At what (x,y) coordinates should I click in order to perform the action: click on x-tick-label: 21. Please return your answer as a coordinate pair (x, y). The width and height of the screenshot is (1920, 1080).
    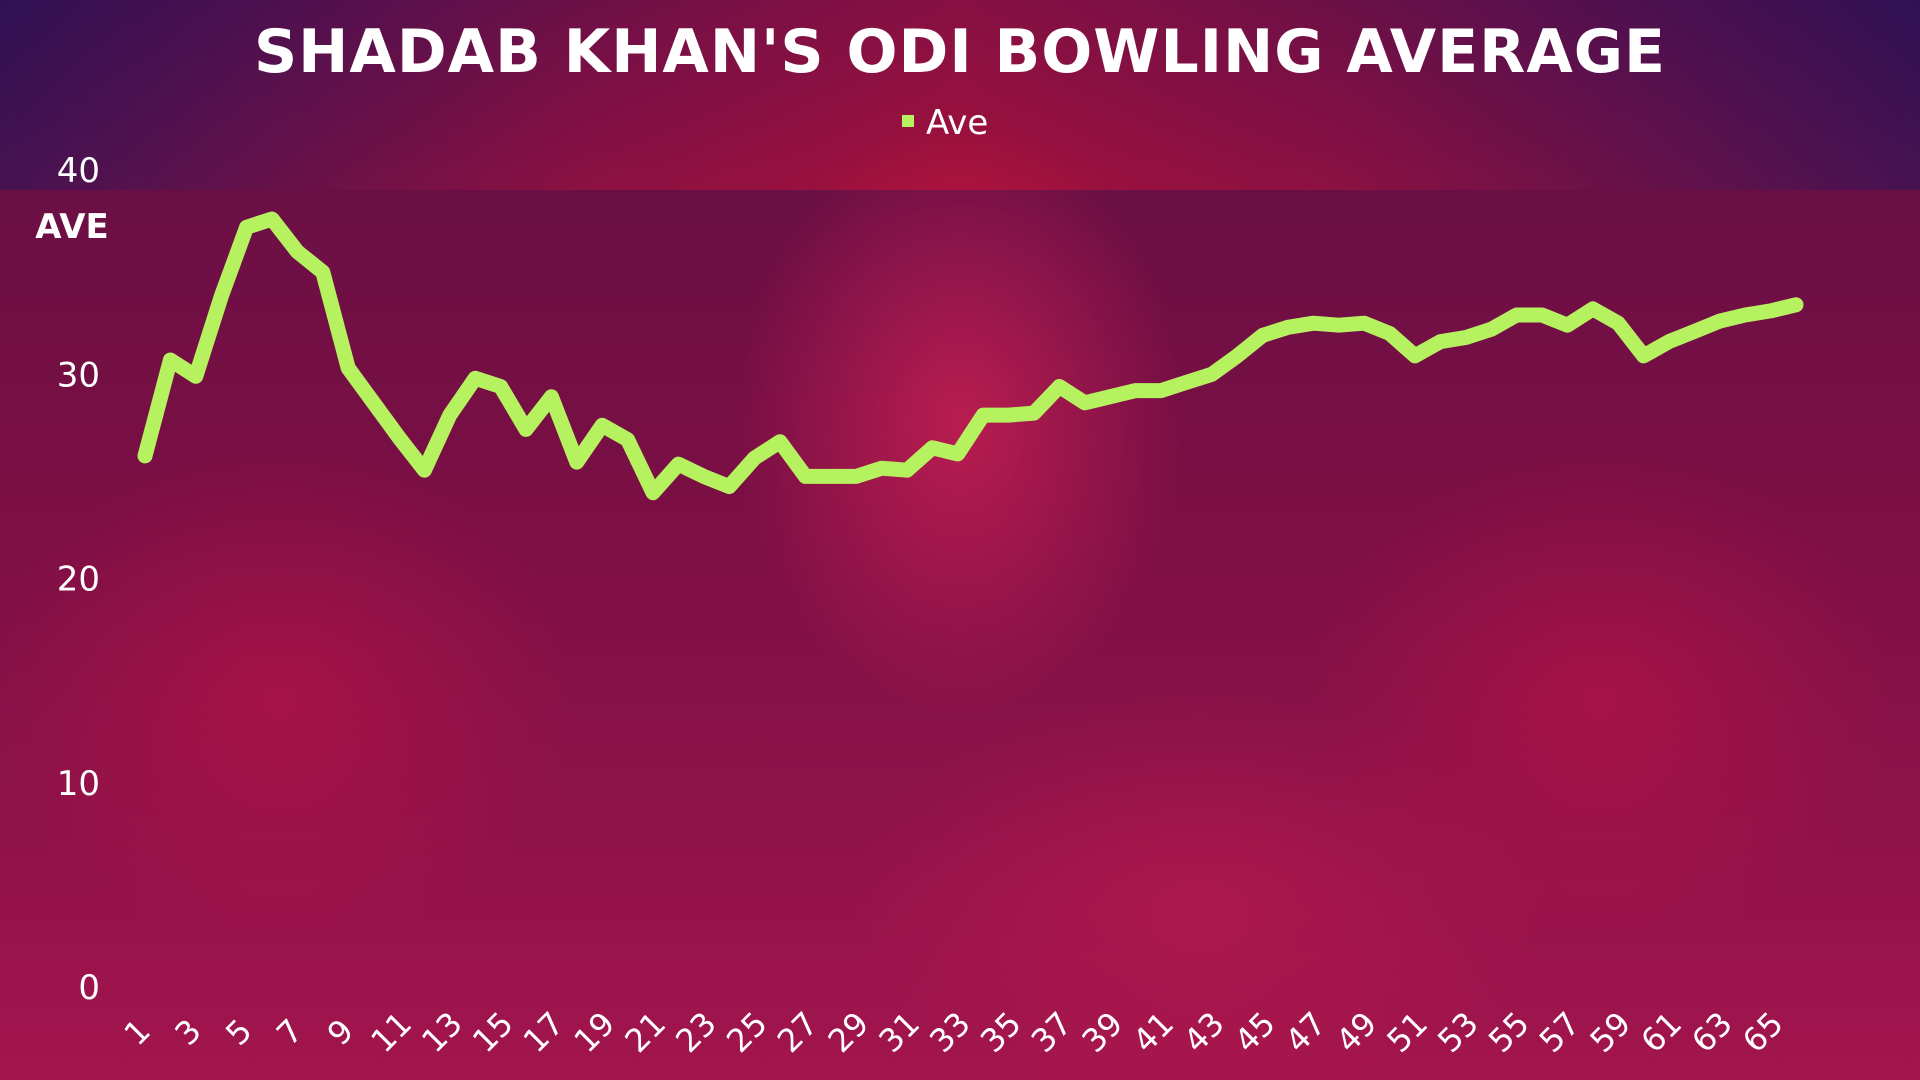
    Looking at the image, I should click on (645, 1032).